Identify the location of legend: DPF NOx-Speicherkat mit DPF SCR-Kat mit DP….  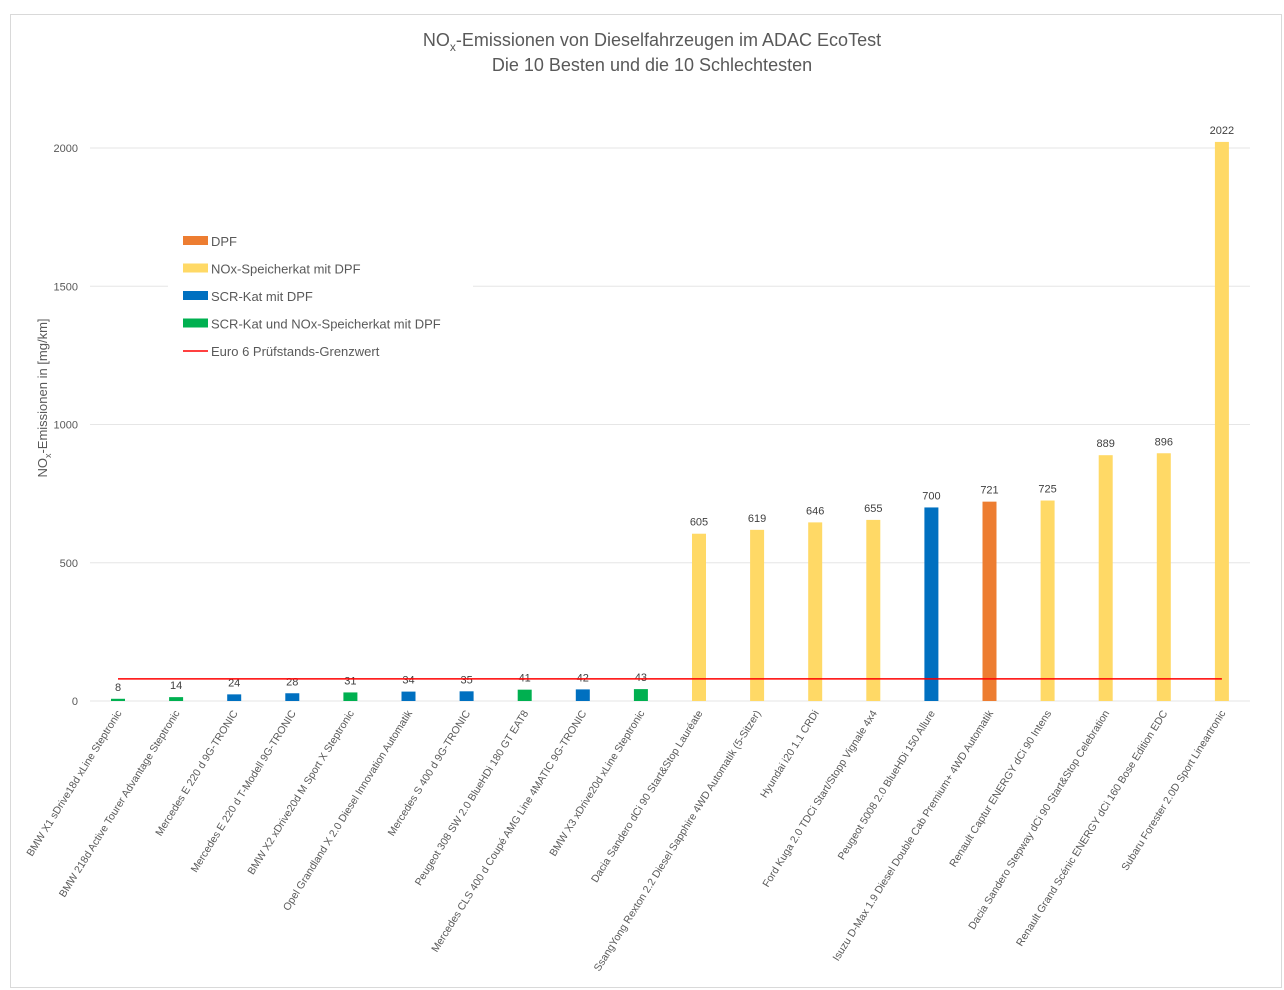
(320, 297).